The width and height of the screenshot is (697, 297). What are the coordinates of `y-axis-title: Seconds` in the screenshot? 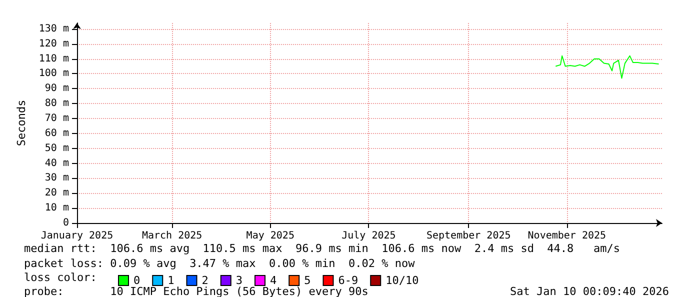 It's located at (21, 123).